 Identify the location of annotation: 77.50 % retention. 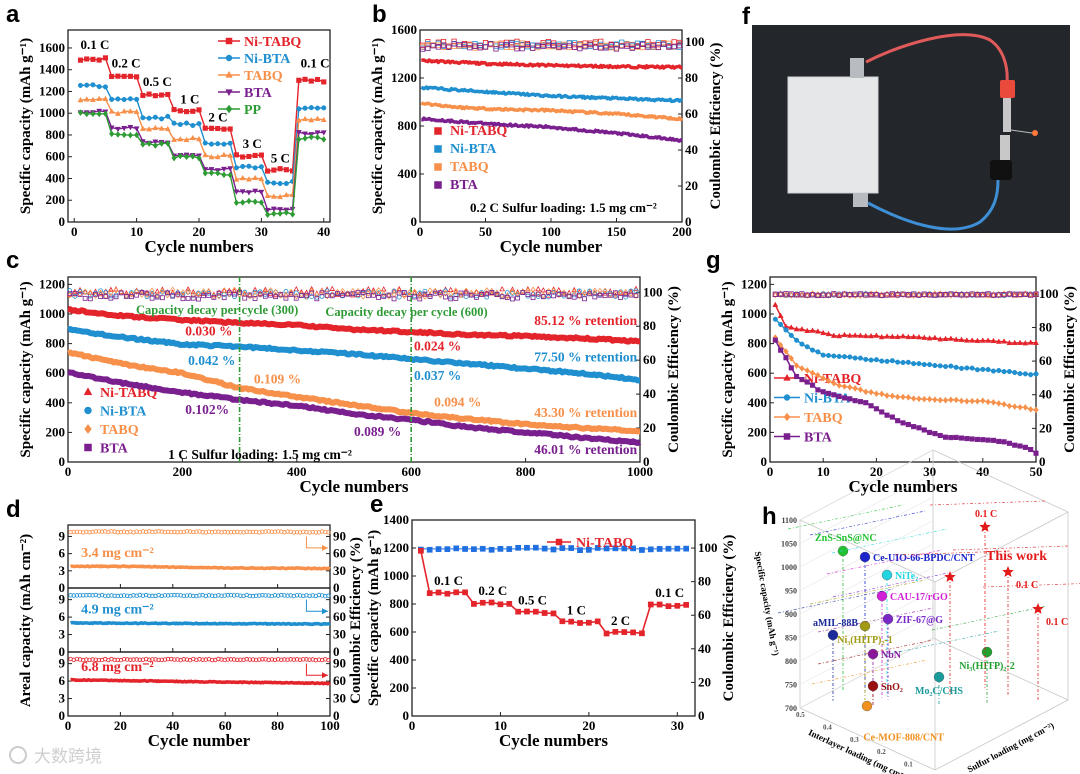
(585, 356).